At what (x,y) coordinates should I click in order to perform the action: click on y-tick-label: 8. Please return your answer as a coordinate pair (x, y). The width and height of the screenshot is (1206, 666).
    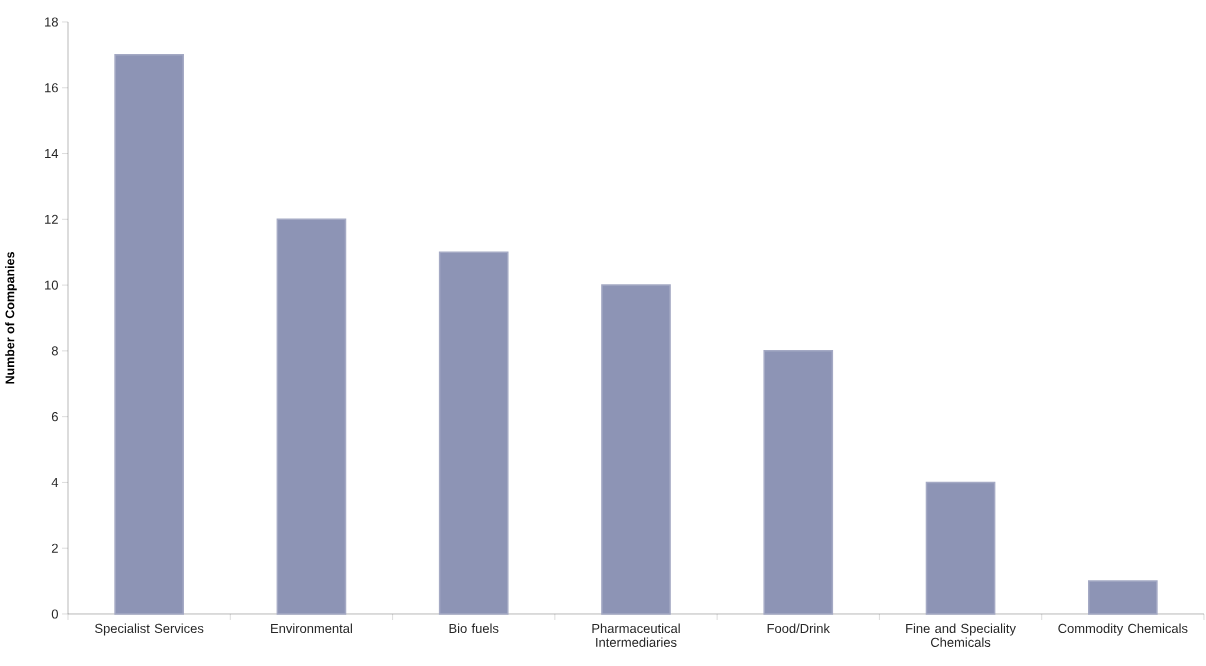
    Looking at the image, I should click on (54, 351).